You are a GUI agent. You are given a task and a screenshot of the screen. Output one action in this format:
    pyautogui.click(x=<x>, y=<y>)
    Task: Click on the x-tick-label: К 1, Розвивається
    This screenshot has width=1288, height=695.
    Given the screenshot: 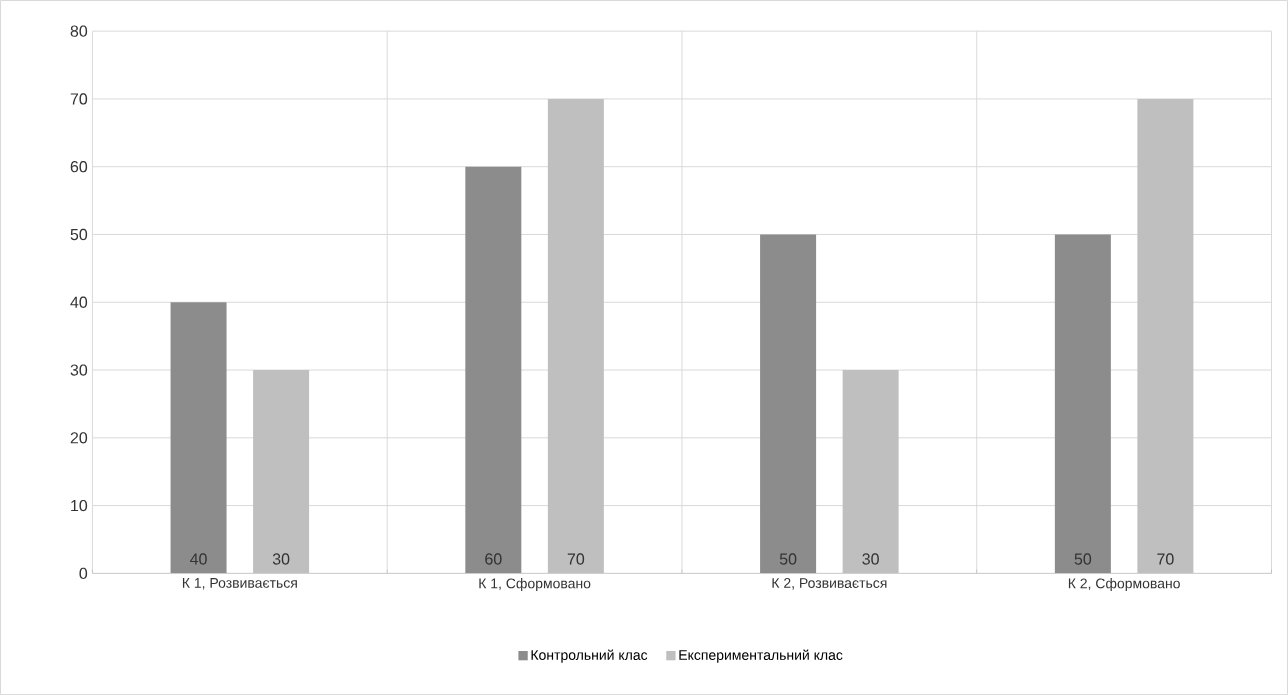 What is the action you would take?
    pyautogui.click(x=239, y=584)
    